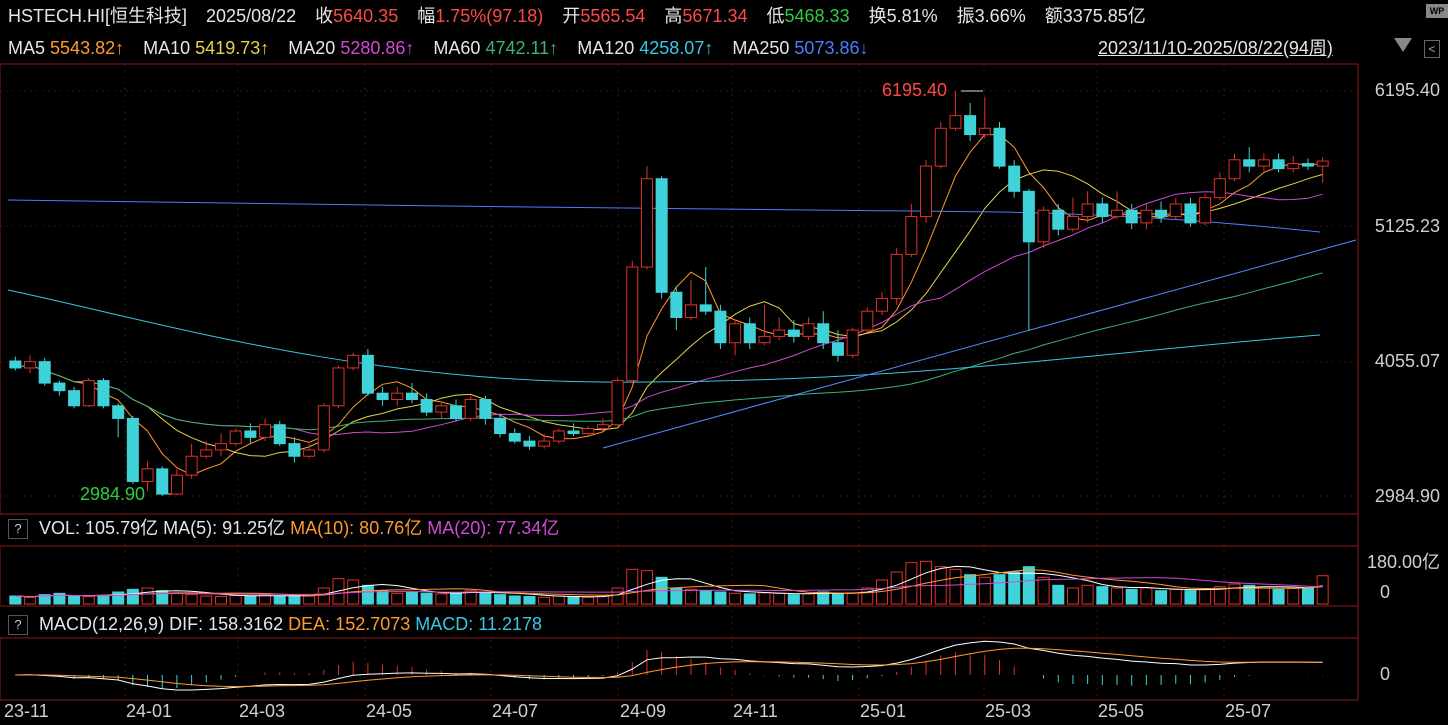 The height and width of the screenshot is (725, 1448). Describe the element at coordinates (1432, 49) in the screenshot. I see `scroll-left-icon: <` at that location.